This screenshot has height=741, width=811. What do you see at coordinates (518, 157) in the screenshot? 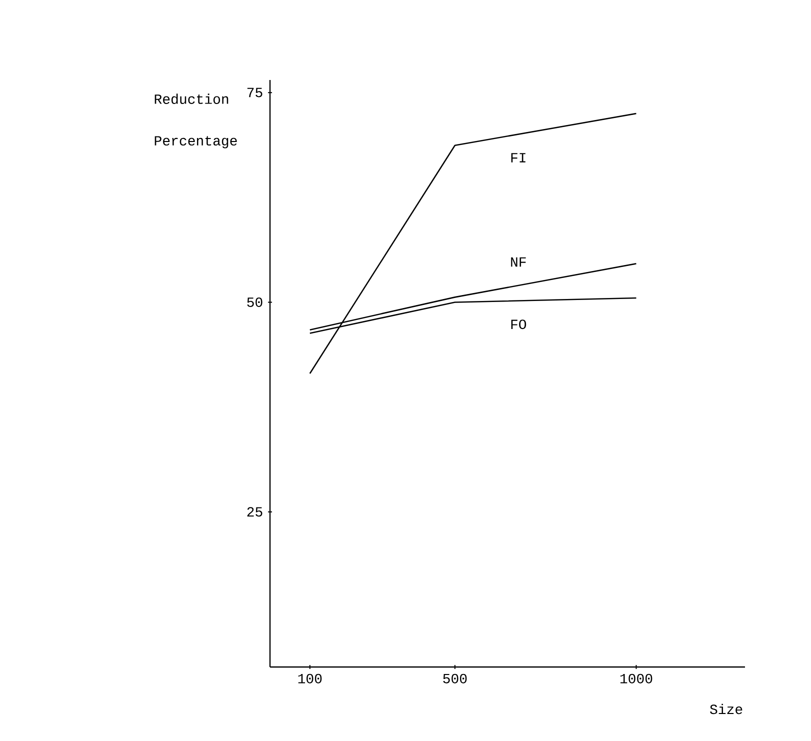
I see `series-label: FI` at bounding box center [518, 157].